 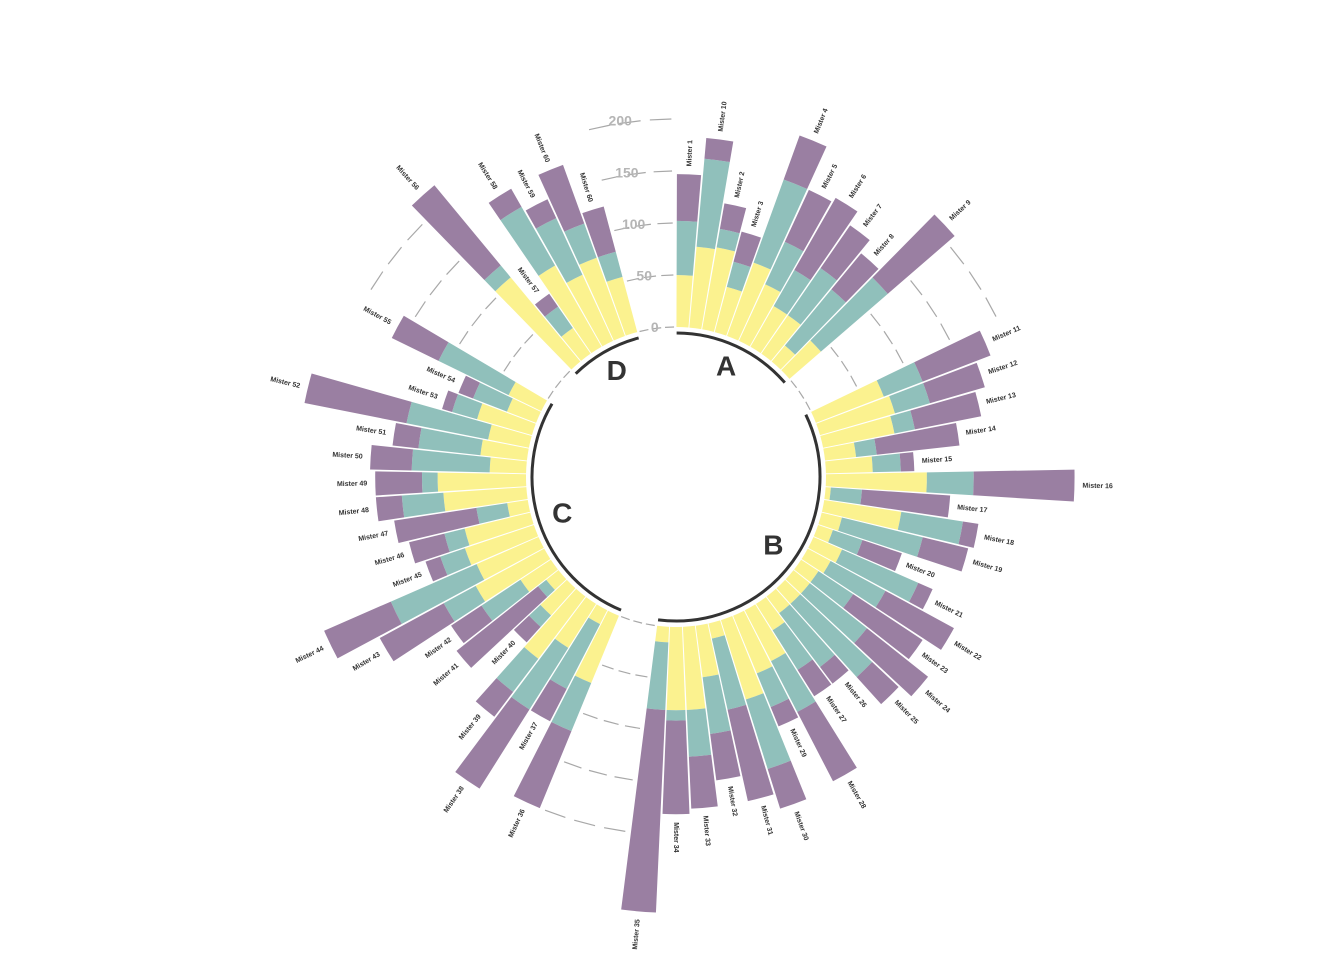 I want to click on bar-label: Mister 15, so click(x=937, y=460).